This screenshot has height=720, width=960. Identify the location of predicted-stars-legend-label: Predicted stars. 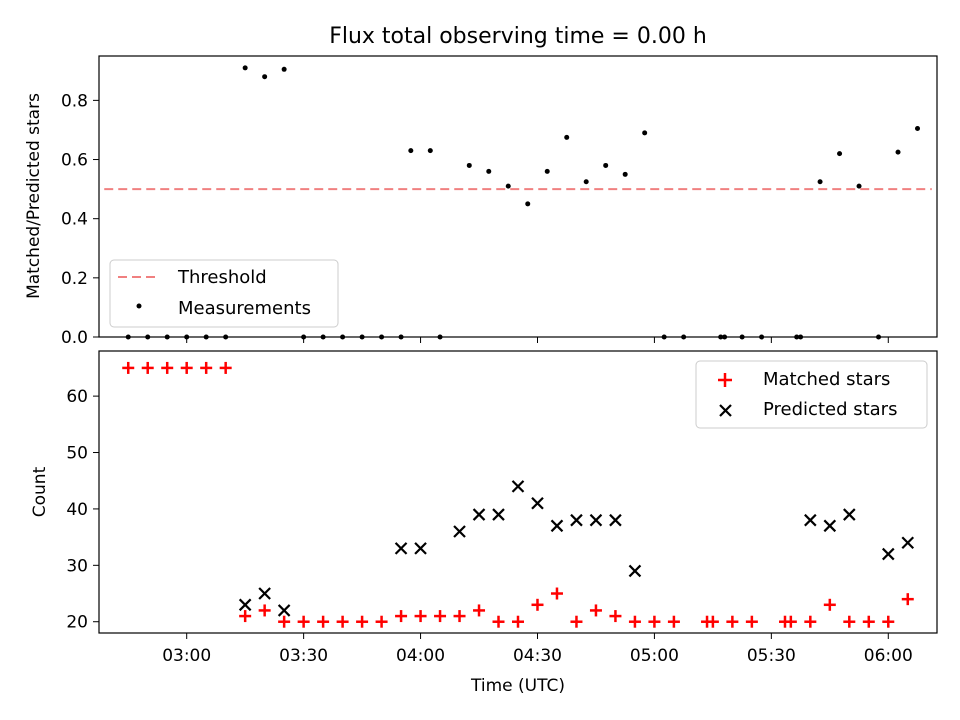
(830, 409).